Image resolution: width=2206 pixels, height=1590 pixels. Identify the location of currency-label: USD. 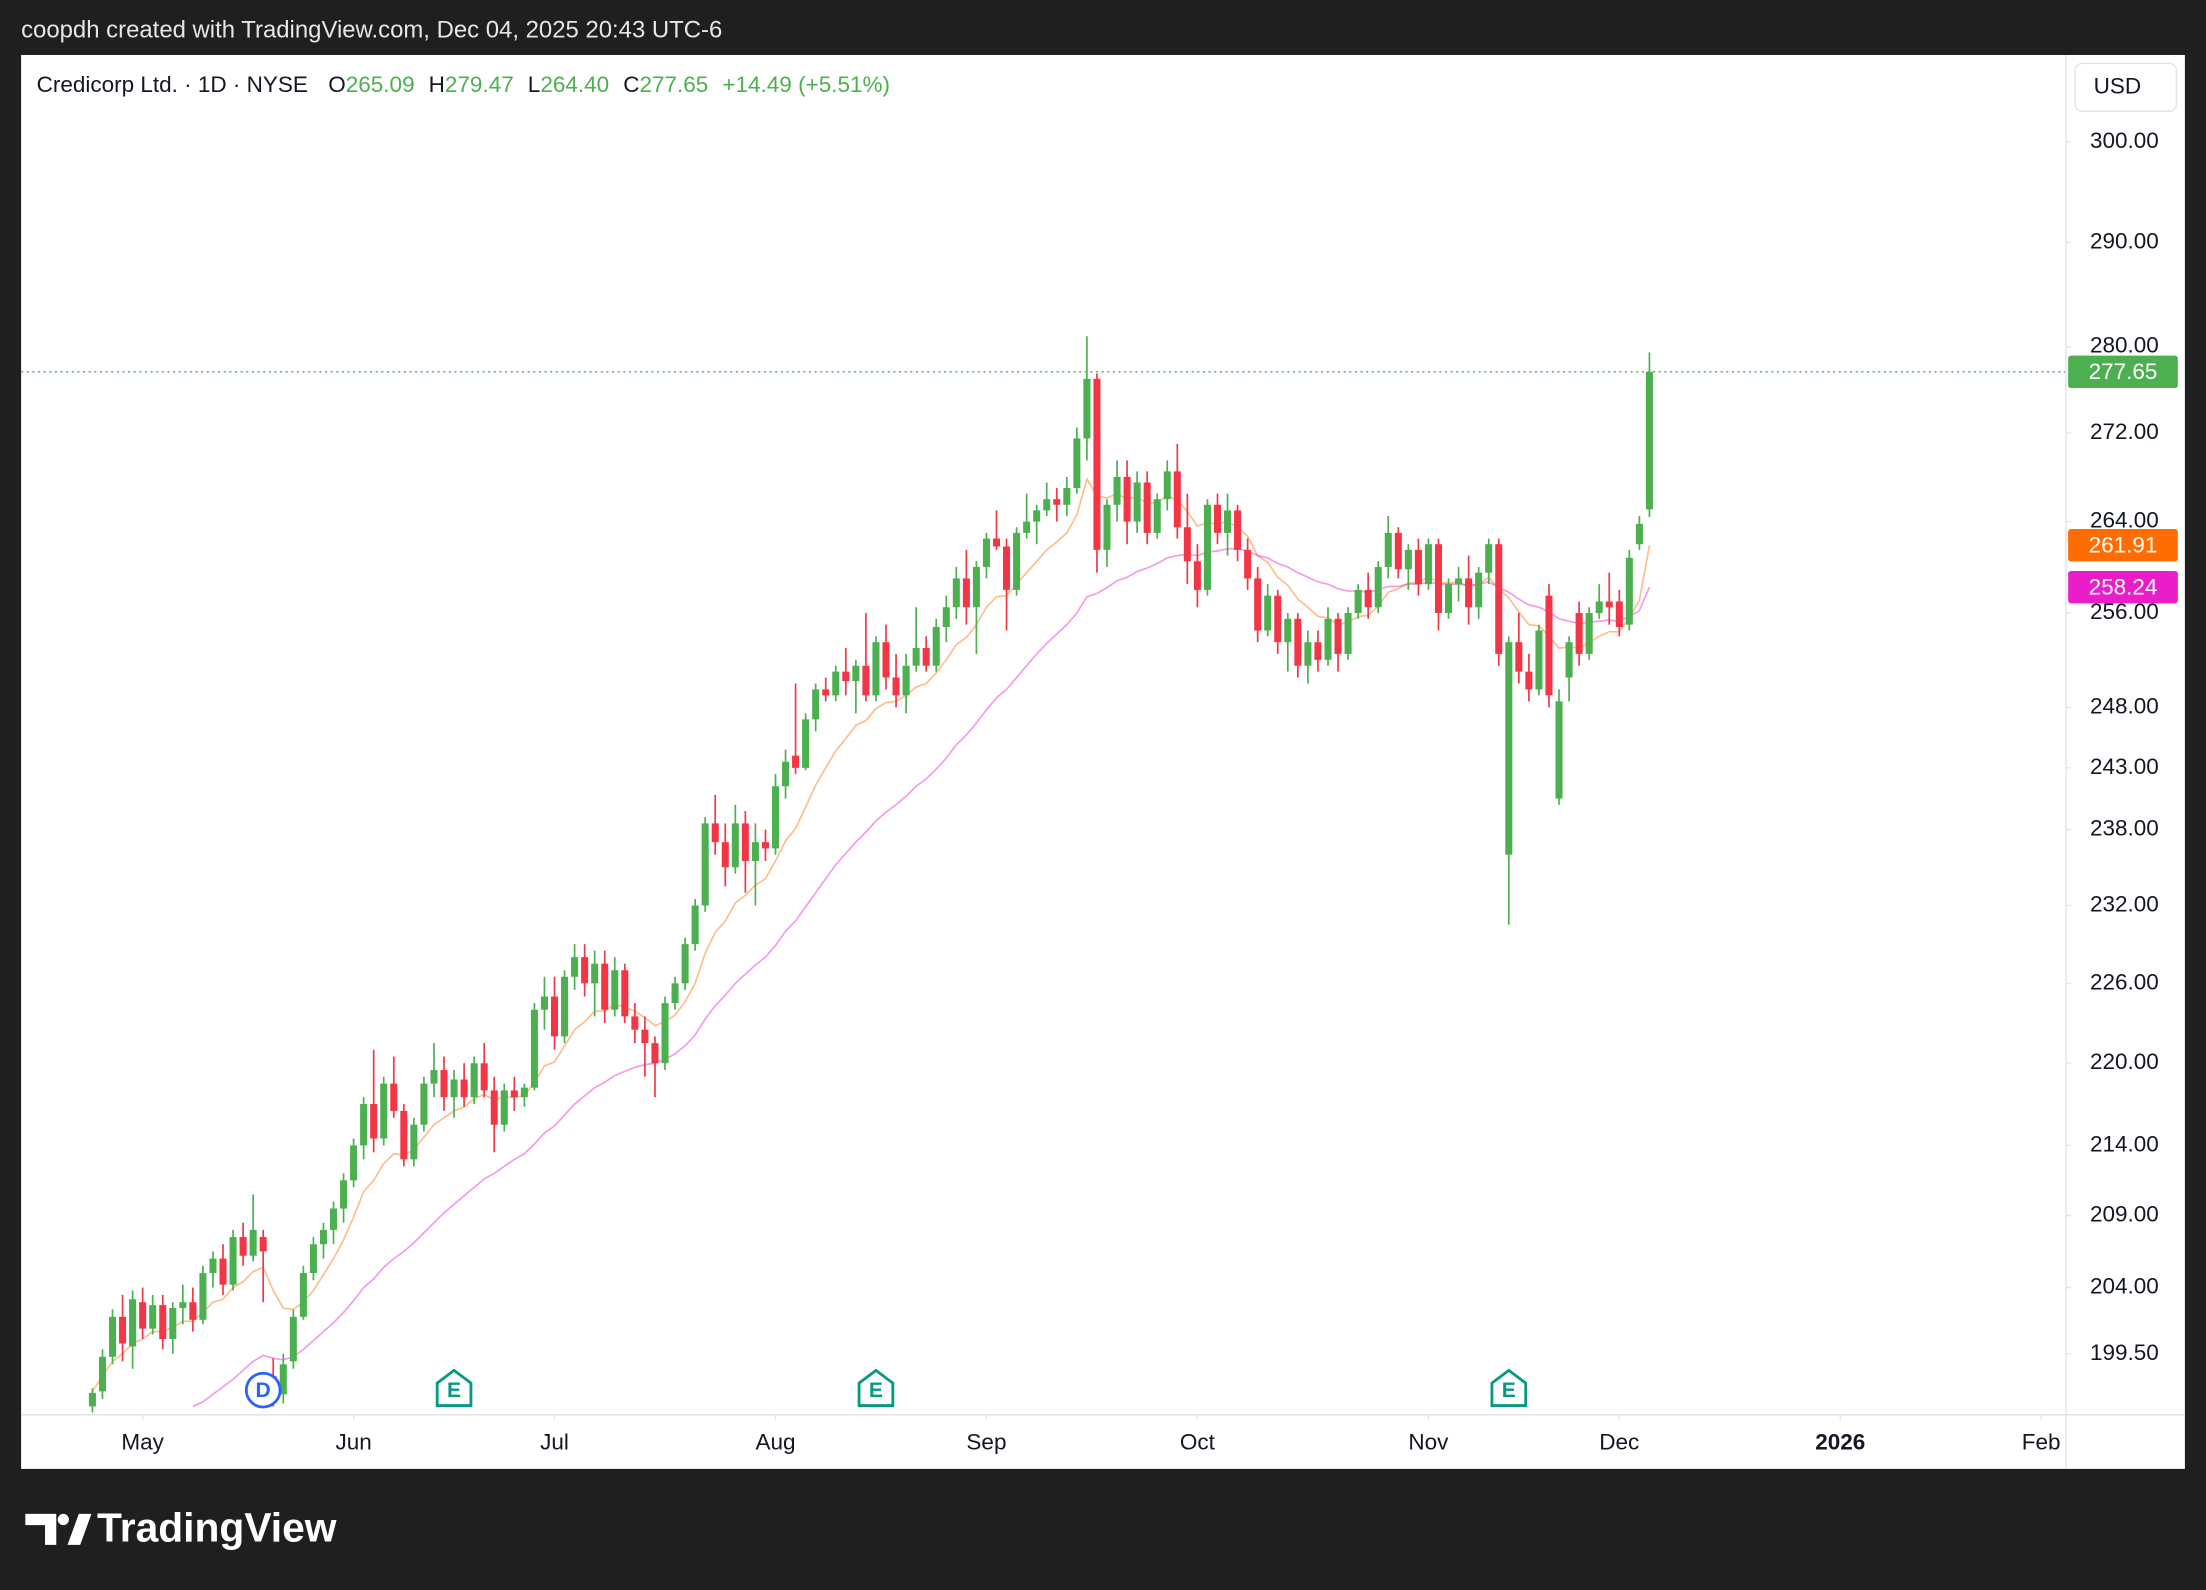
(2118, 85).